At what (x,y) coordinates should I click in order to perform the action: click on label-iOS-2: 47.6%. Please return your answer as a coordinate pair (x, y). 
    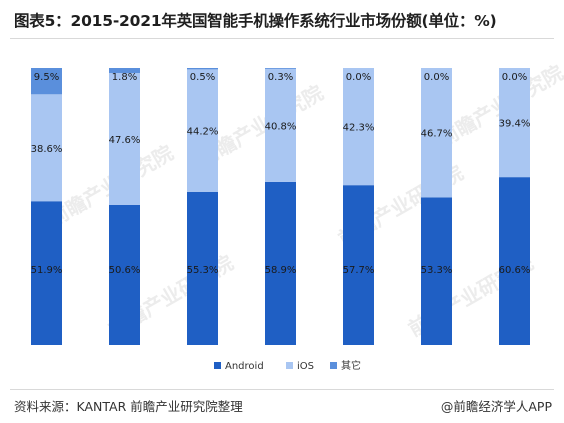
    Looking at the image, I should click on (125, 140).